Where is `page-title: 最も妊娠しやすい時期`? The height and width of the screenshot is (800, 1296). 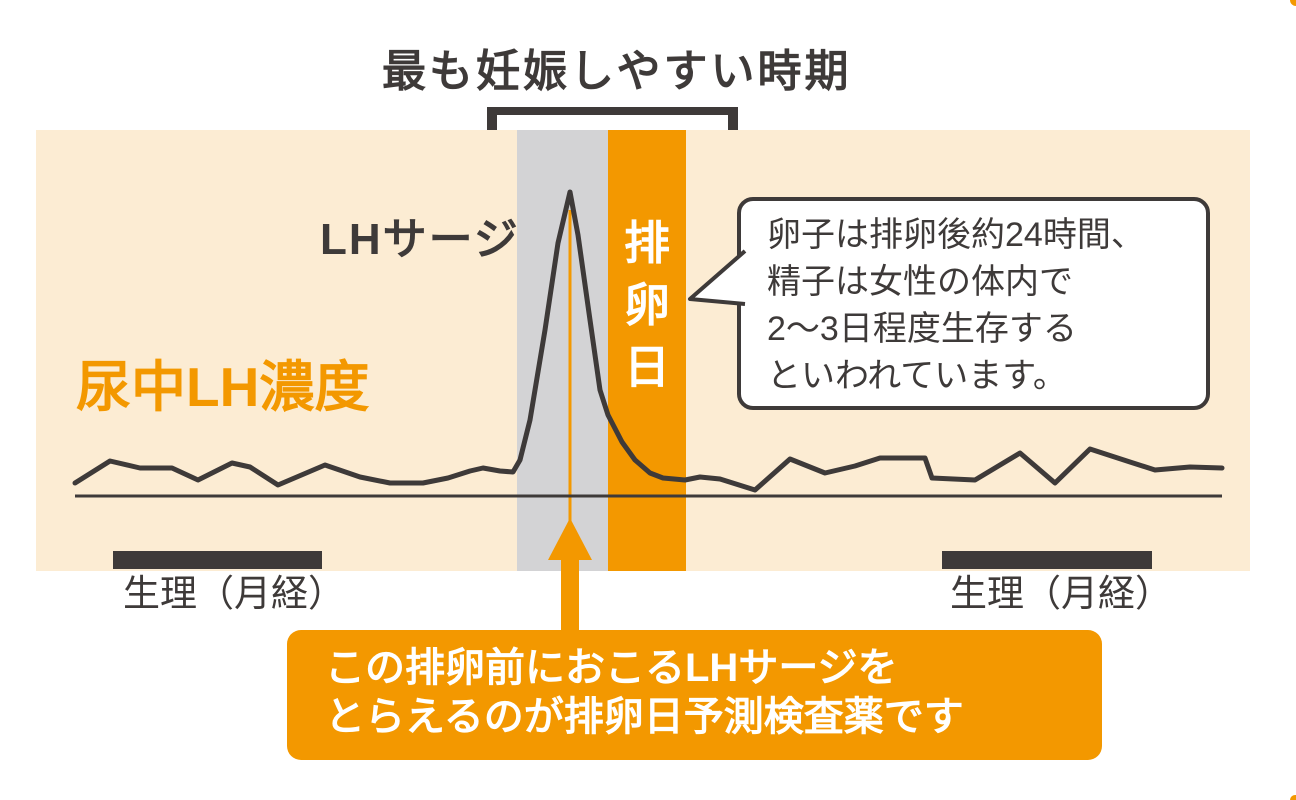 page-title: 最も妊娠しやすい時期 is located at coordinates (617, 71).